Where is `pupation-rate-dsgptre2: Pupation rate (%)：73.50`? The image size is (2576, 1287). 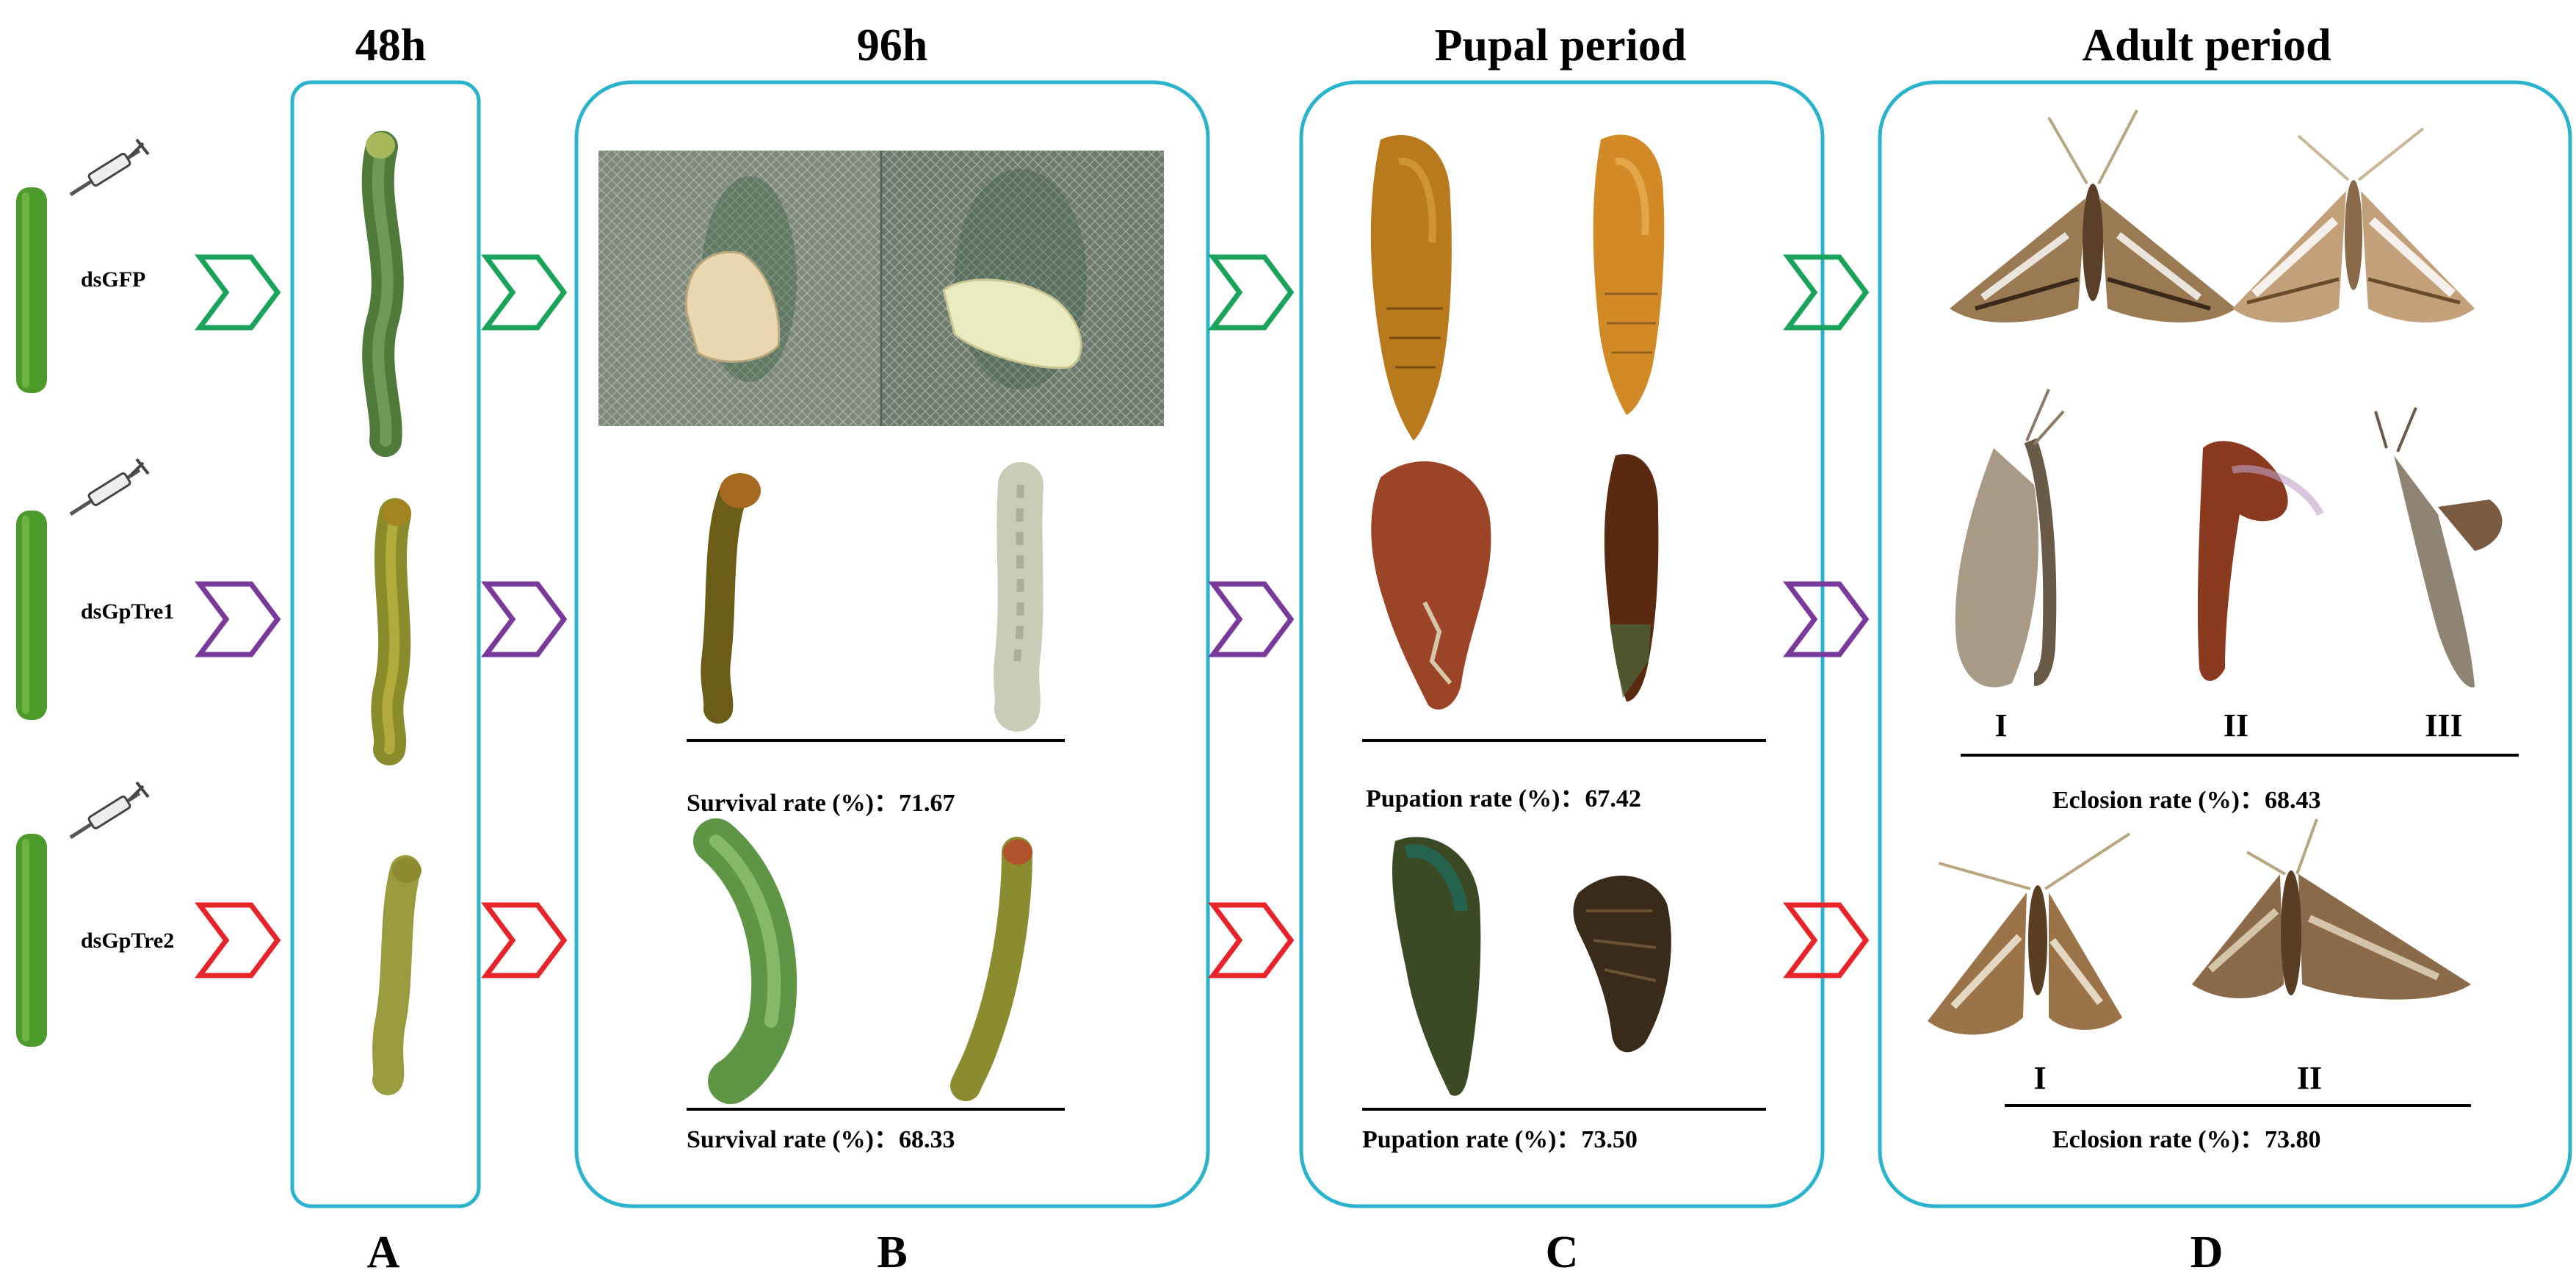
pupation-rate-dsgptre2: Pupation rate (%)：73.50 is located at coordinates (1500, 1139).